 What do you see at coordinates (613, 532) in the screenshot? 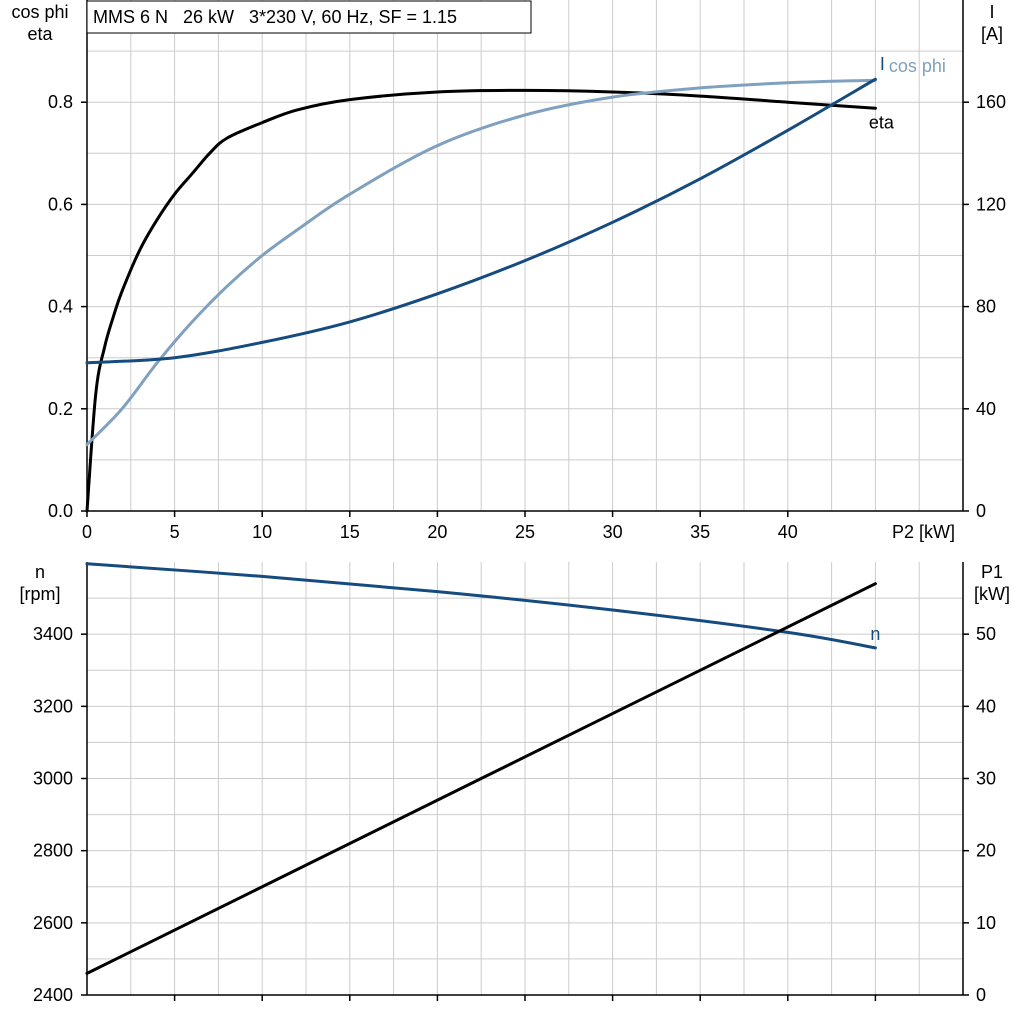
I see `x-tick-label: 30` at bounding box center [613, 532].